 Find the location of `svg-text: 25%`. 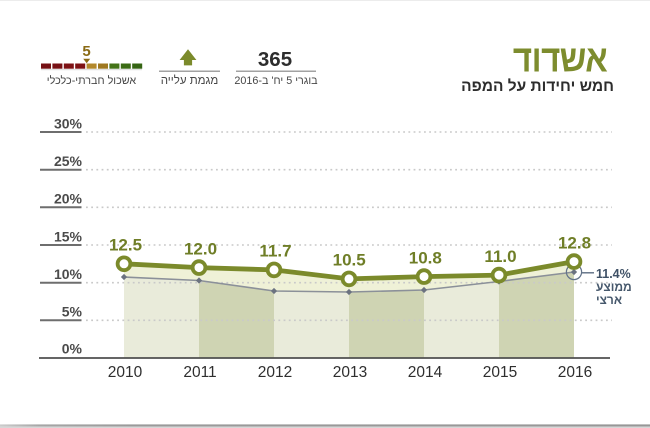

svg-text: 25% is located at coordinates (68, 161).